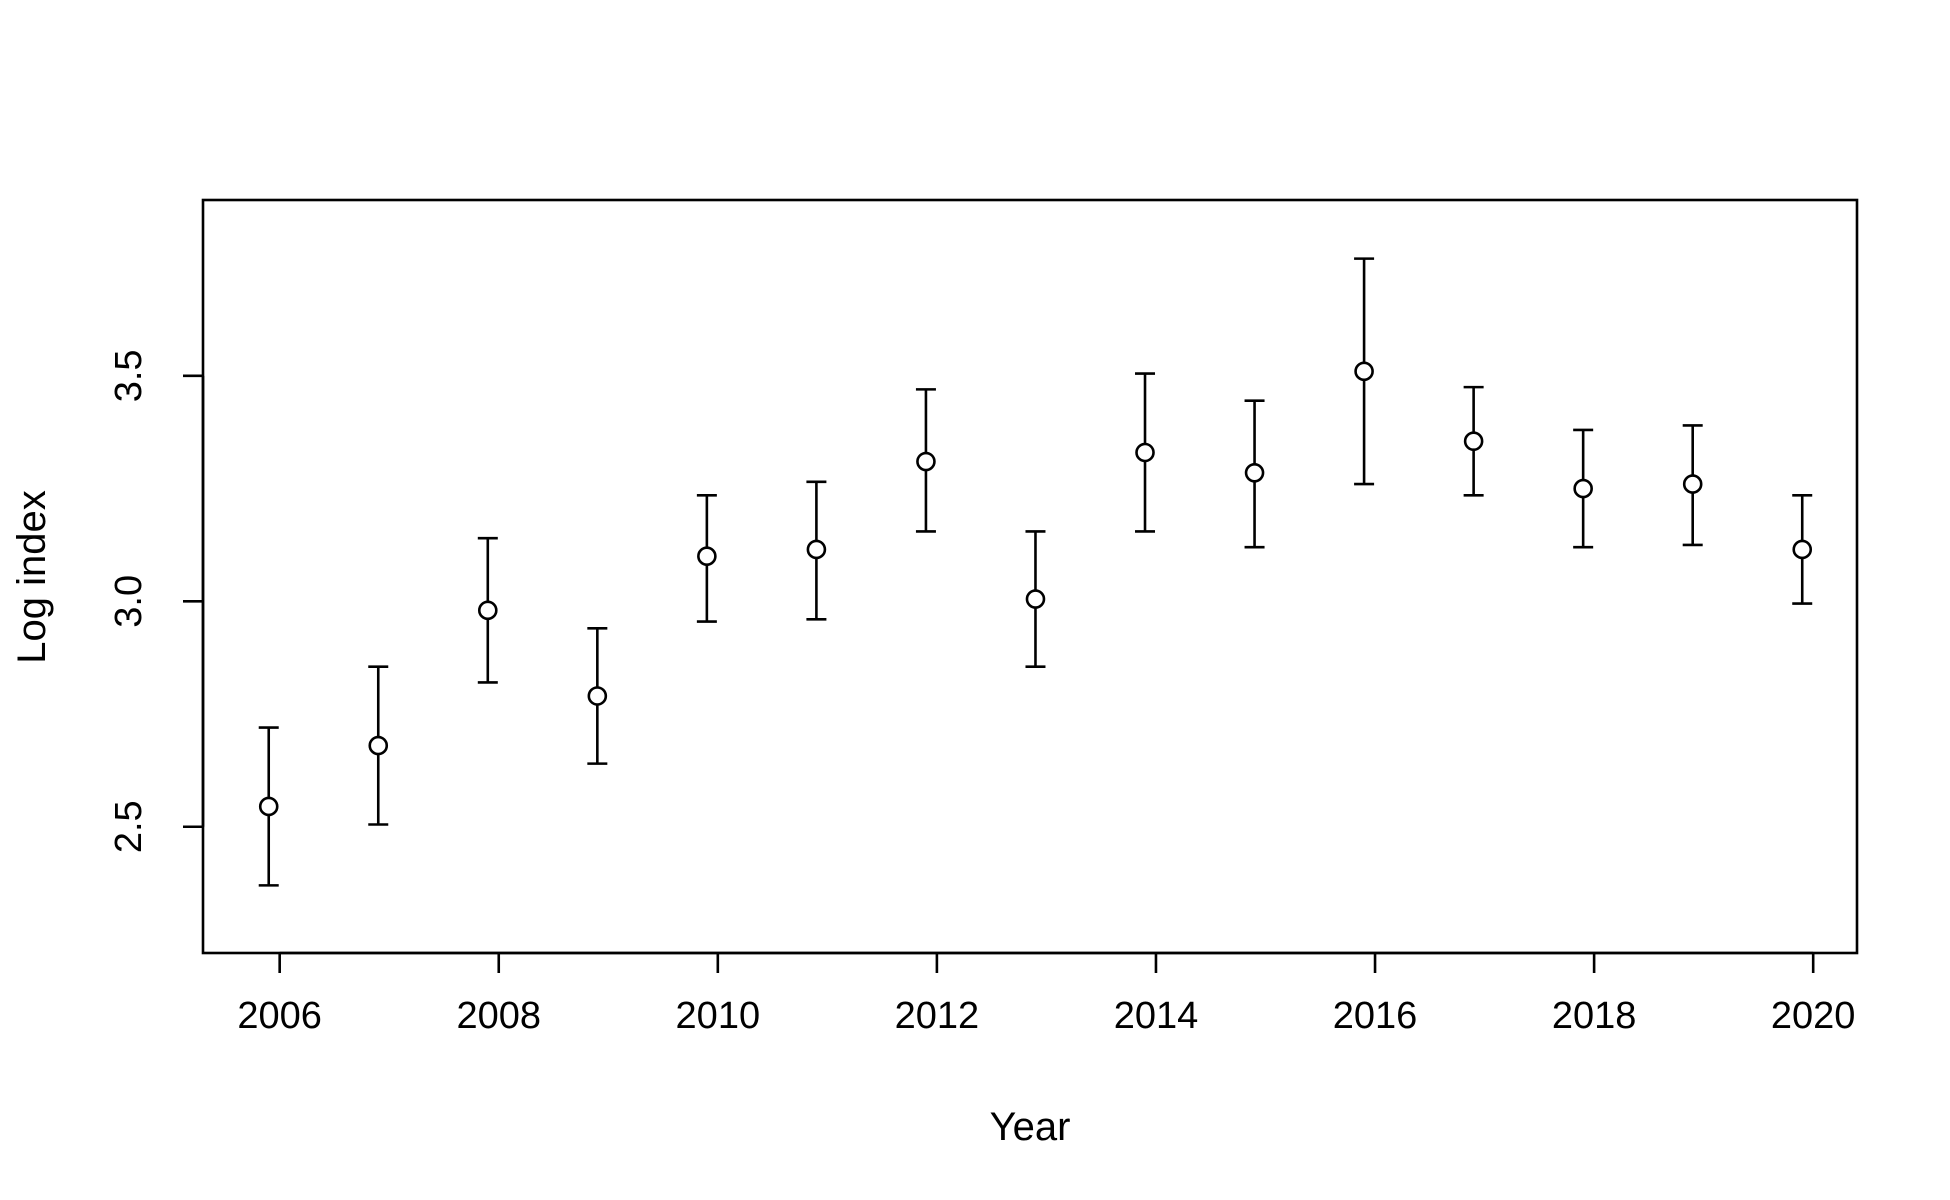 The width and height of the screenshot is (1950, 1200). Describe the element at coordinates (129, 375) in the screenshot. I see `y-tick-label: 3.5` at that location.